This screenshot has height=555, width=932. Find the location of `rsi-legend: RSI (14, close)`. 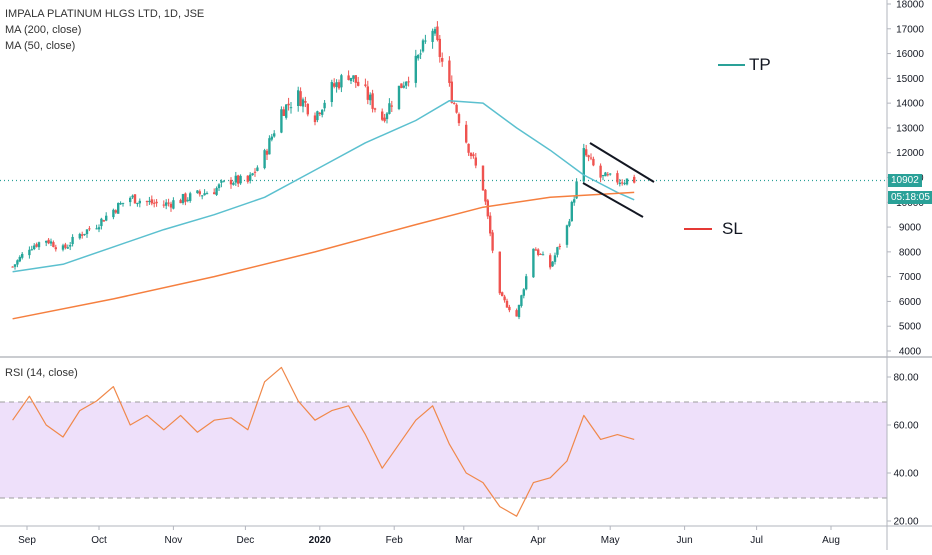

rsi-legend: RSI (14, close) is located at coordinates (41, 373).